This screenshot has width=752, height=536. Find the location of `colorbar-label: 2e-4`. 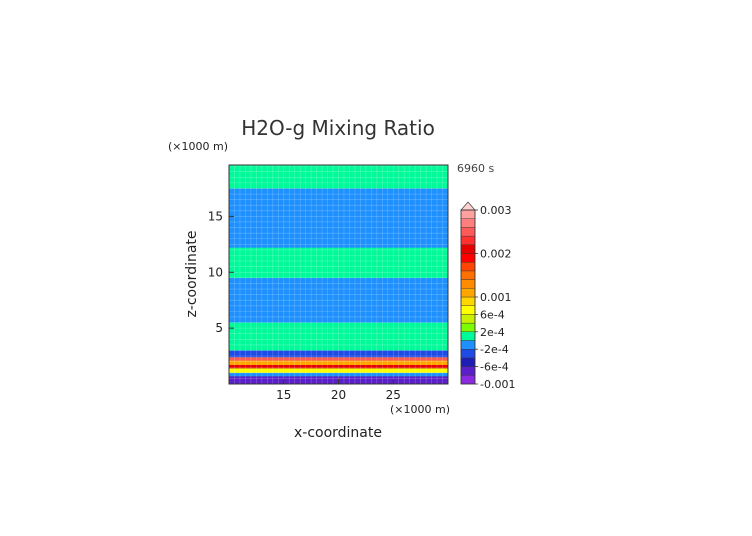

colorbar-label: 2e-4 is located at coordinates (492, 332).